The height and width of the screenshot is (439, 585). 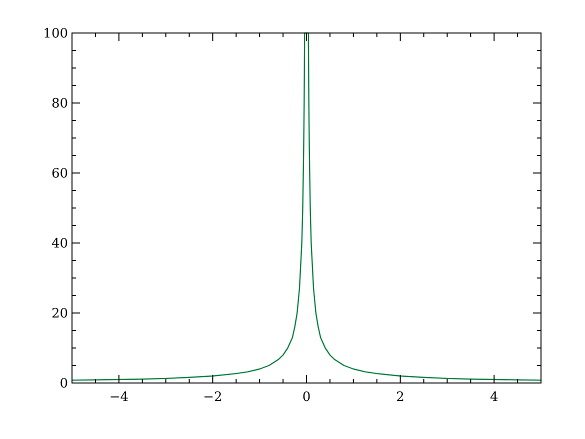 I want to click on y-tick-label: 40, so click(x=59, y=244).